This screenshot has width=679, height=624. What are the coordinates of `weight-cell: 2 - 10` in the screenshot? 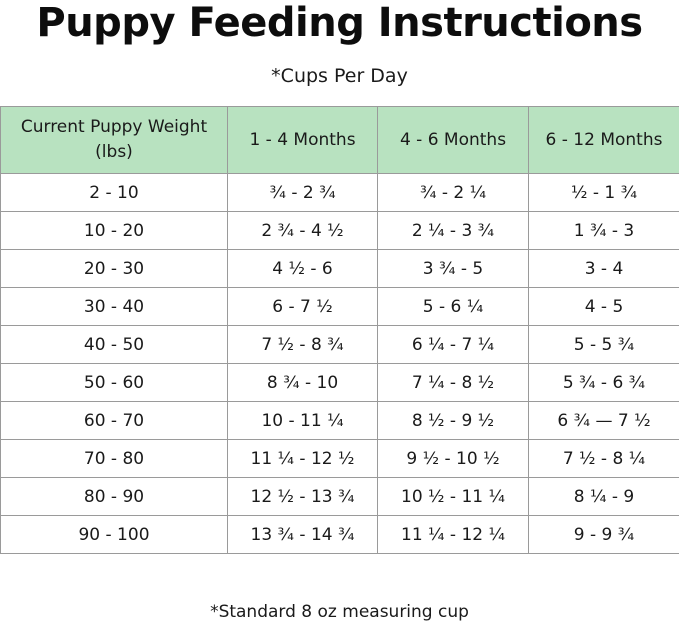 It's located at (114, 192).